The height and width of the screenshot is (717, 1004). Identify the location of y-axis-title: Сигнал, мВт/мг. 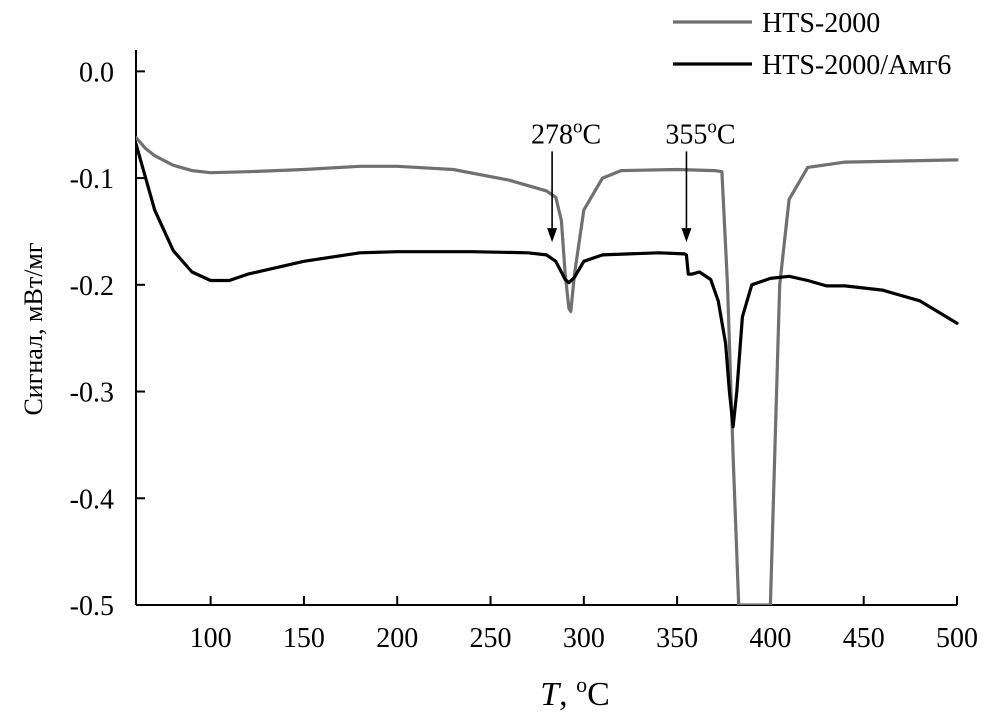
(33, 328).